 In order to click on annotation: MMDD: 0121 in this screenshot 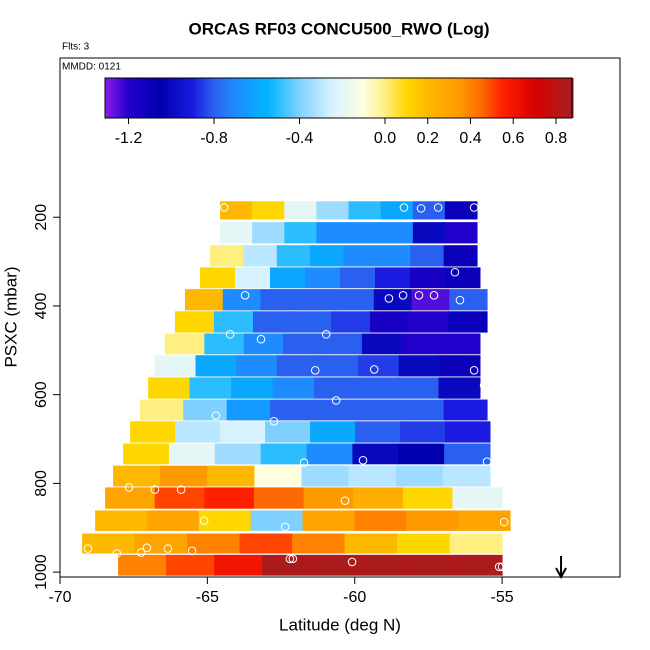, I will do `click(91, 67)`.